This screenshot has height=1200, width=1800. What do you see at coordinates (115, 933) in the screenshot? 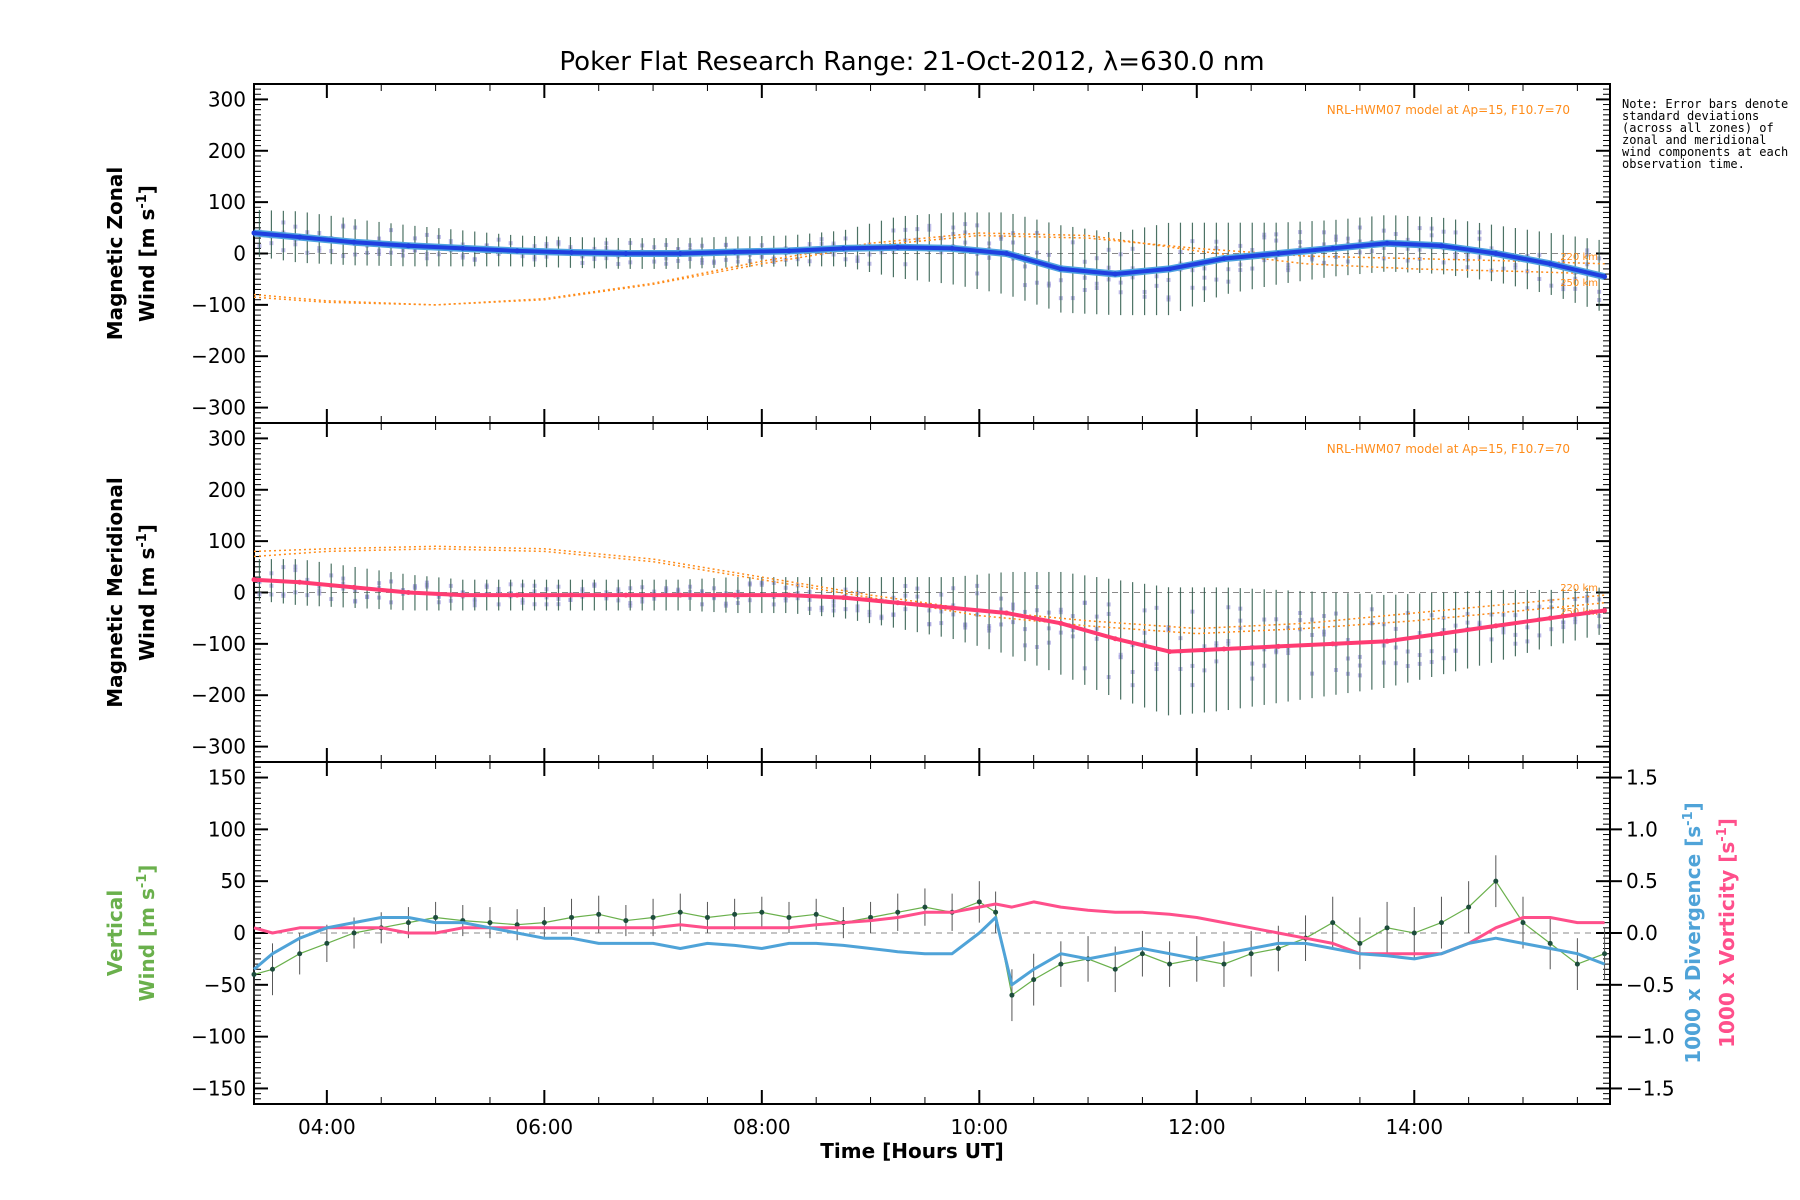
I see `y-label-group: Vertical` at bounding box center [115, 933].